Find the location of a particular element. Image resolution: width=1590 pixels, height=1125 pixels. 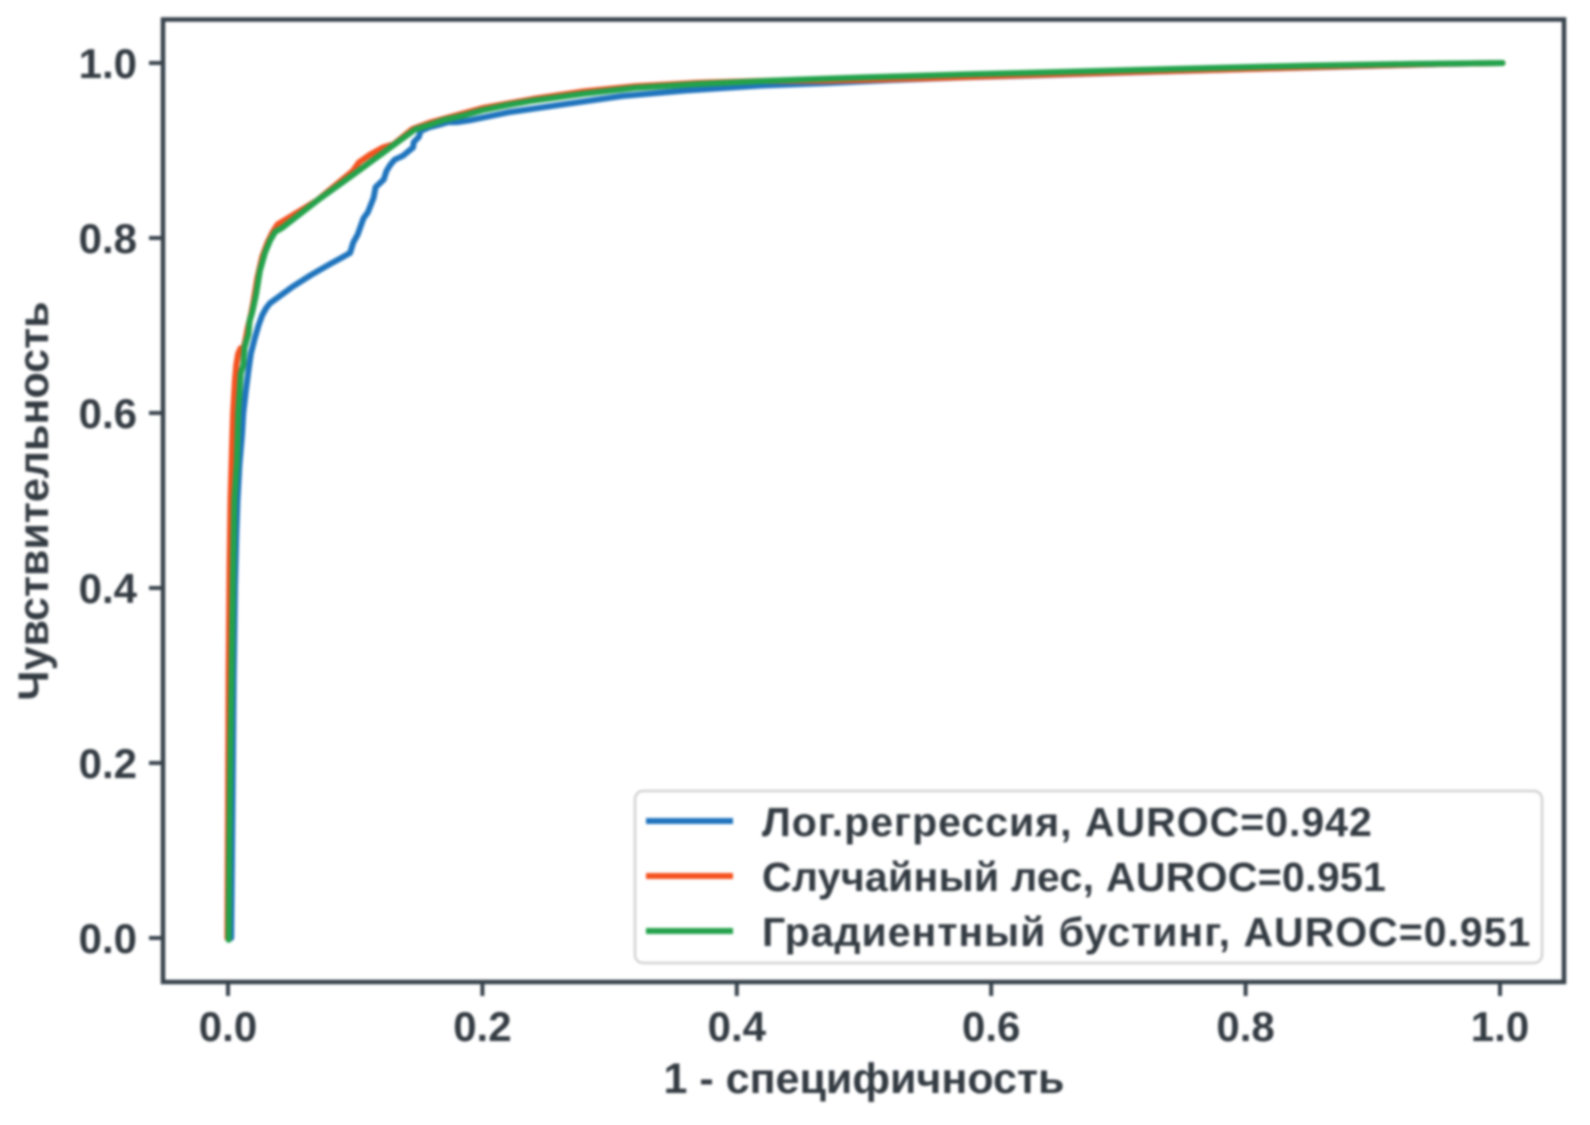

svg-text: Случайный лес, AUROC=0.951 is located at coordinates (1074, 877).